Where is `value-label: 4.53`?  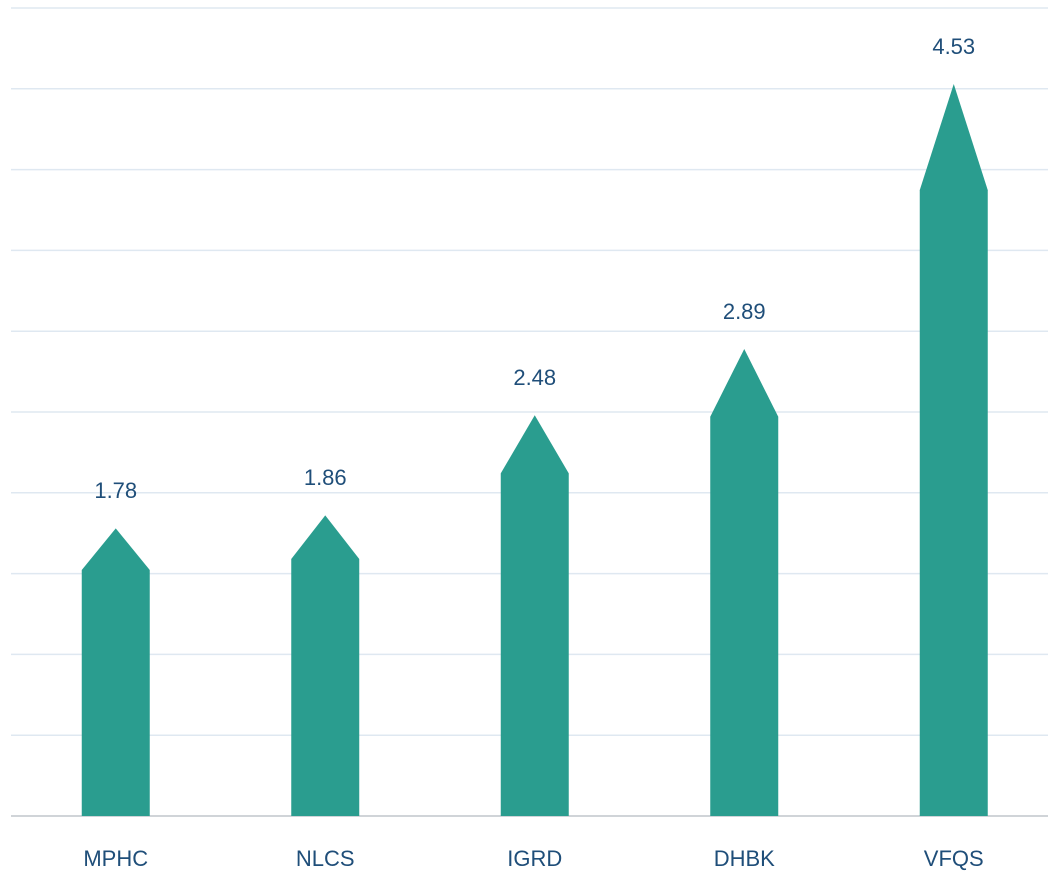
value-label: 4.53 is located at coordinates (953, 46).